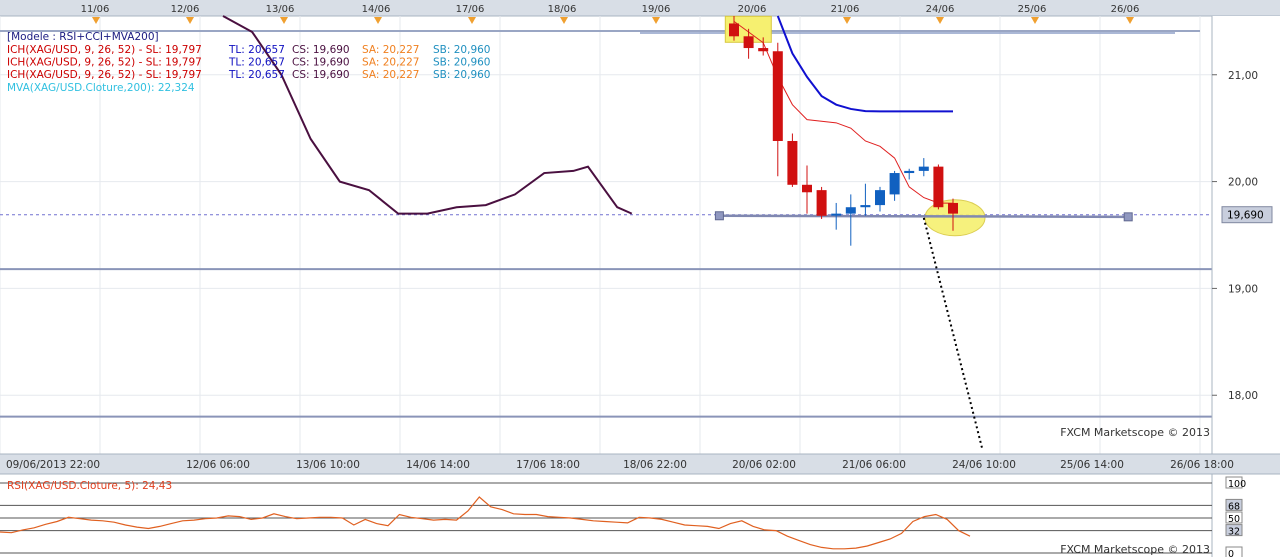  What do you see at coordinates (845, 9) in the screenshot?
I see `top-date-label: 21/06` at bounding box center [845, 9].